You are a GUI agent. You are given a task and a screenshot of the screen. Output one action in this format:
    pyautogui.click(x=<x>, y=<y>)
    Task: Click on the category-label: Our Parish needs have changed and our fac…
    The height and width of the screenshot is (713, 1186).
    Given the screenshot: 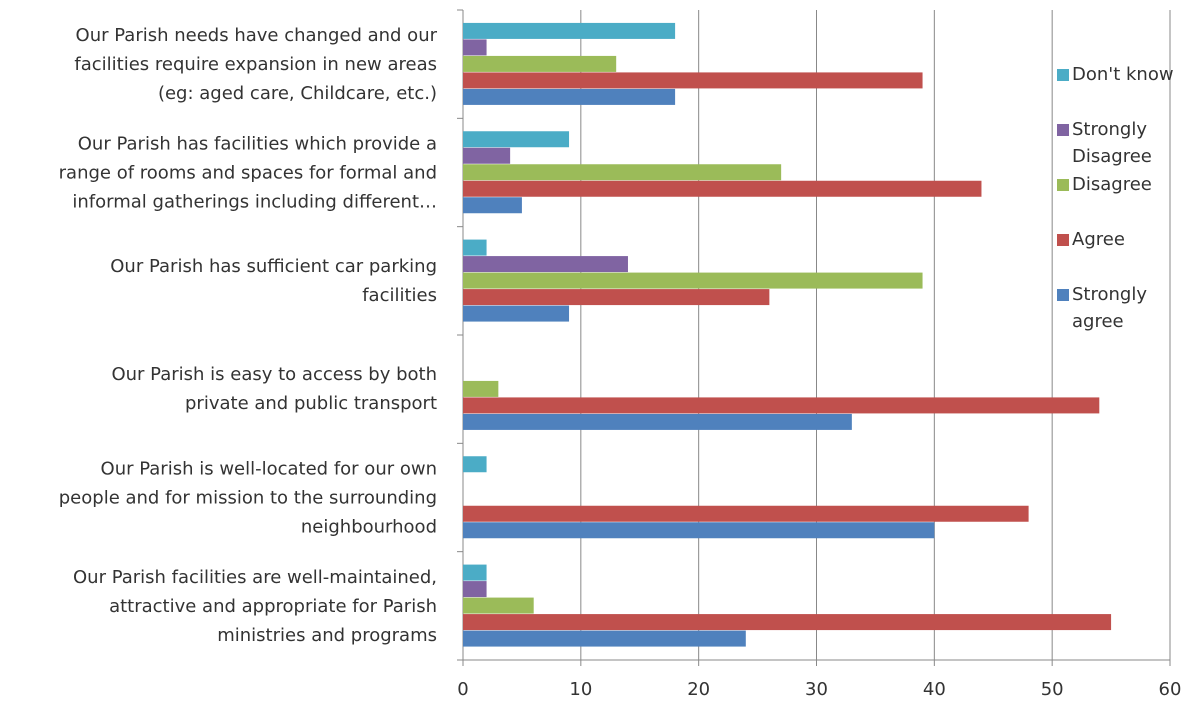 What is the action you would take?
    pyautogui.click(x=255, y=64)
    